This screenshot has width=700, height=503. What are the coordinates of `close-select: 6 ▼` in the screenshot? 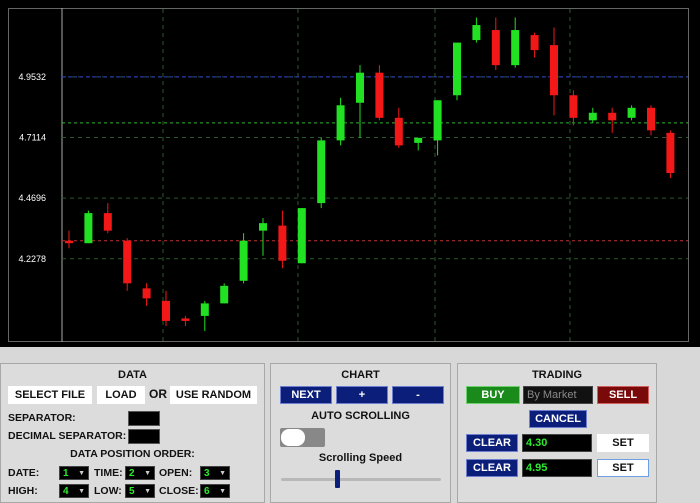 It's located at (215, 491).